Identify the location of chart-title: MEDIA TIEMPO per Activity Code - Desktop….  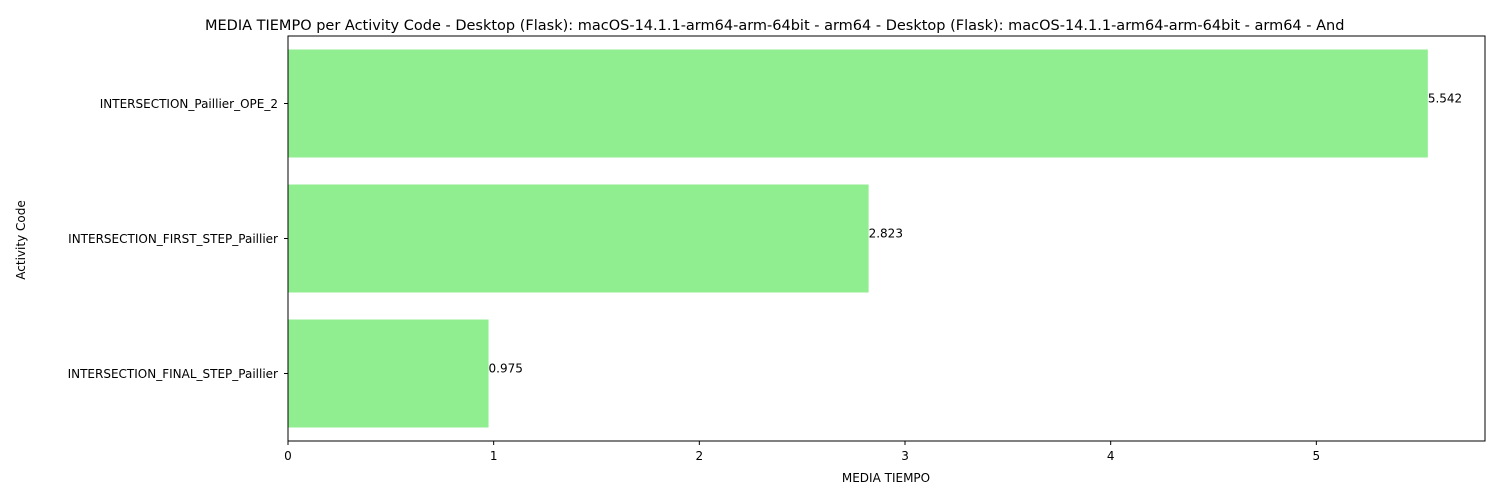
(774, 26).